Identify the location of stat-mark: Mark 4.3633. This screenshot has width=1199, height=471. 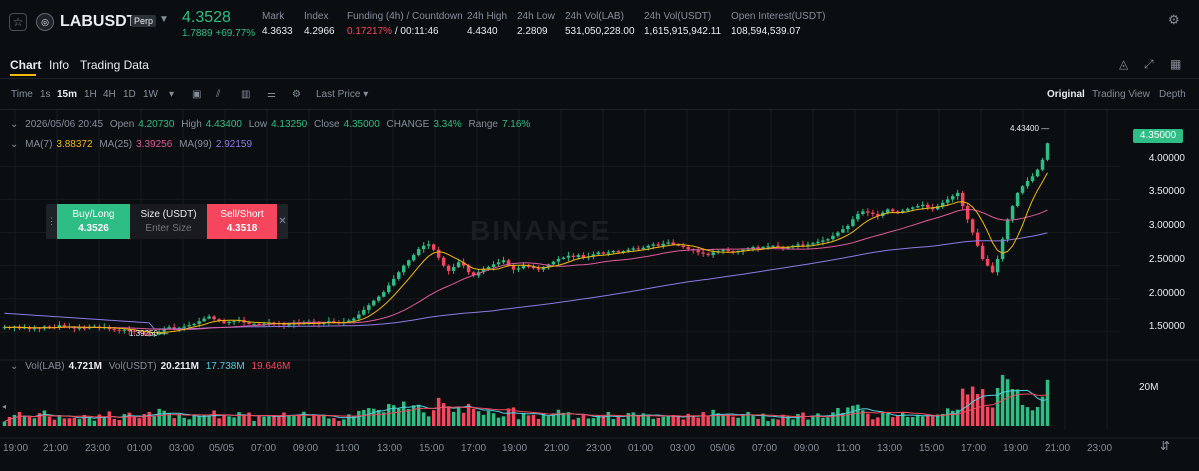
(277, 24).